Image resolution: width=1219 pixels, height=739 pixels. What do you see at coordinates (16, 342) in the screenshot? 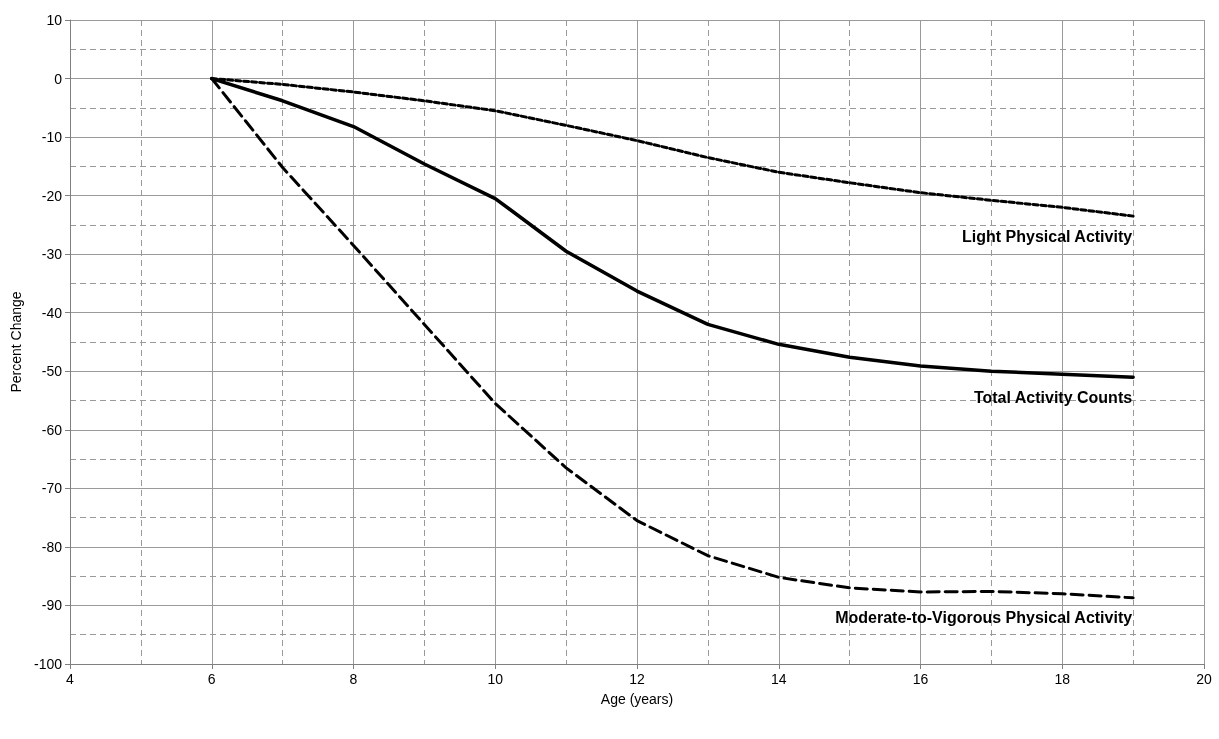
I see `y-axis-title: Percent Change` at bounding box center [16, 342].